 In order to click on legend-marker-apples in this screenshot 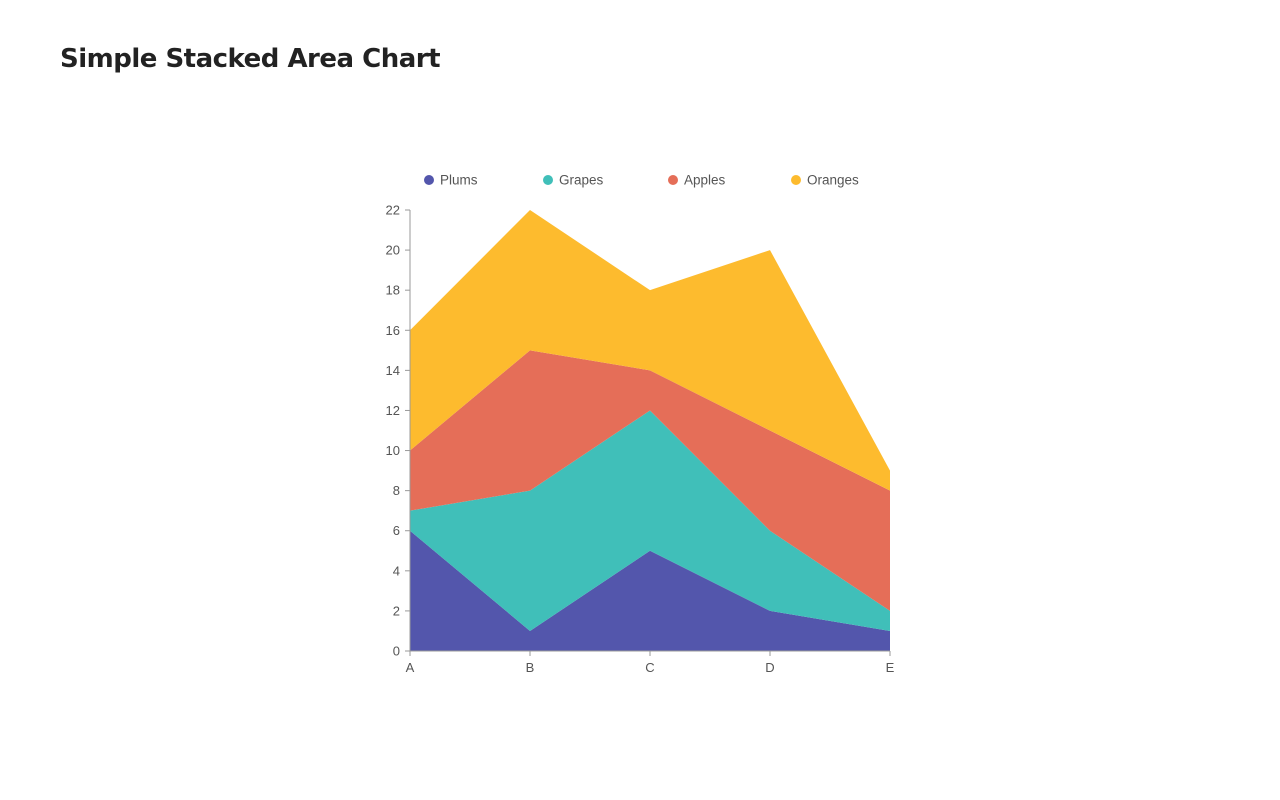, I will do `click(673, 180)`.